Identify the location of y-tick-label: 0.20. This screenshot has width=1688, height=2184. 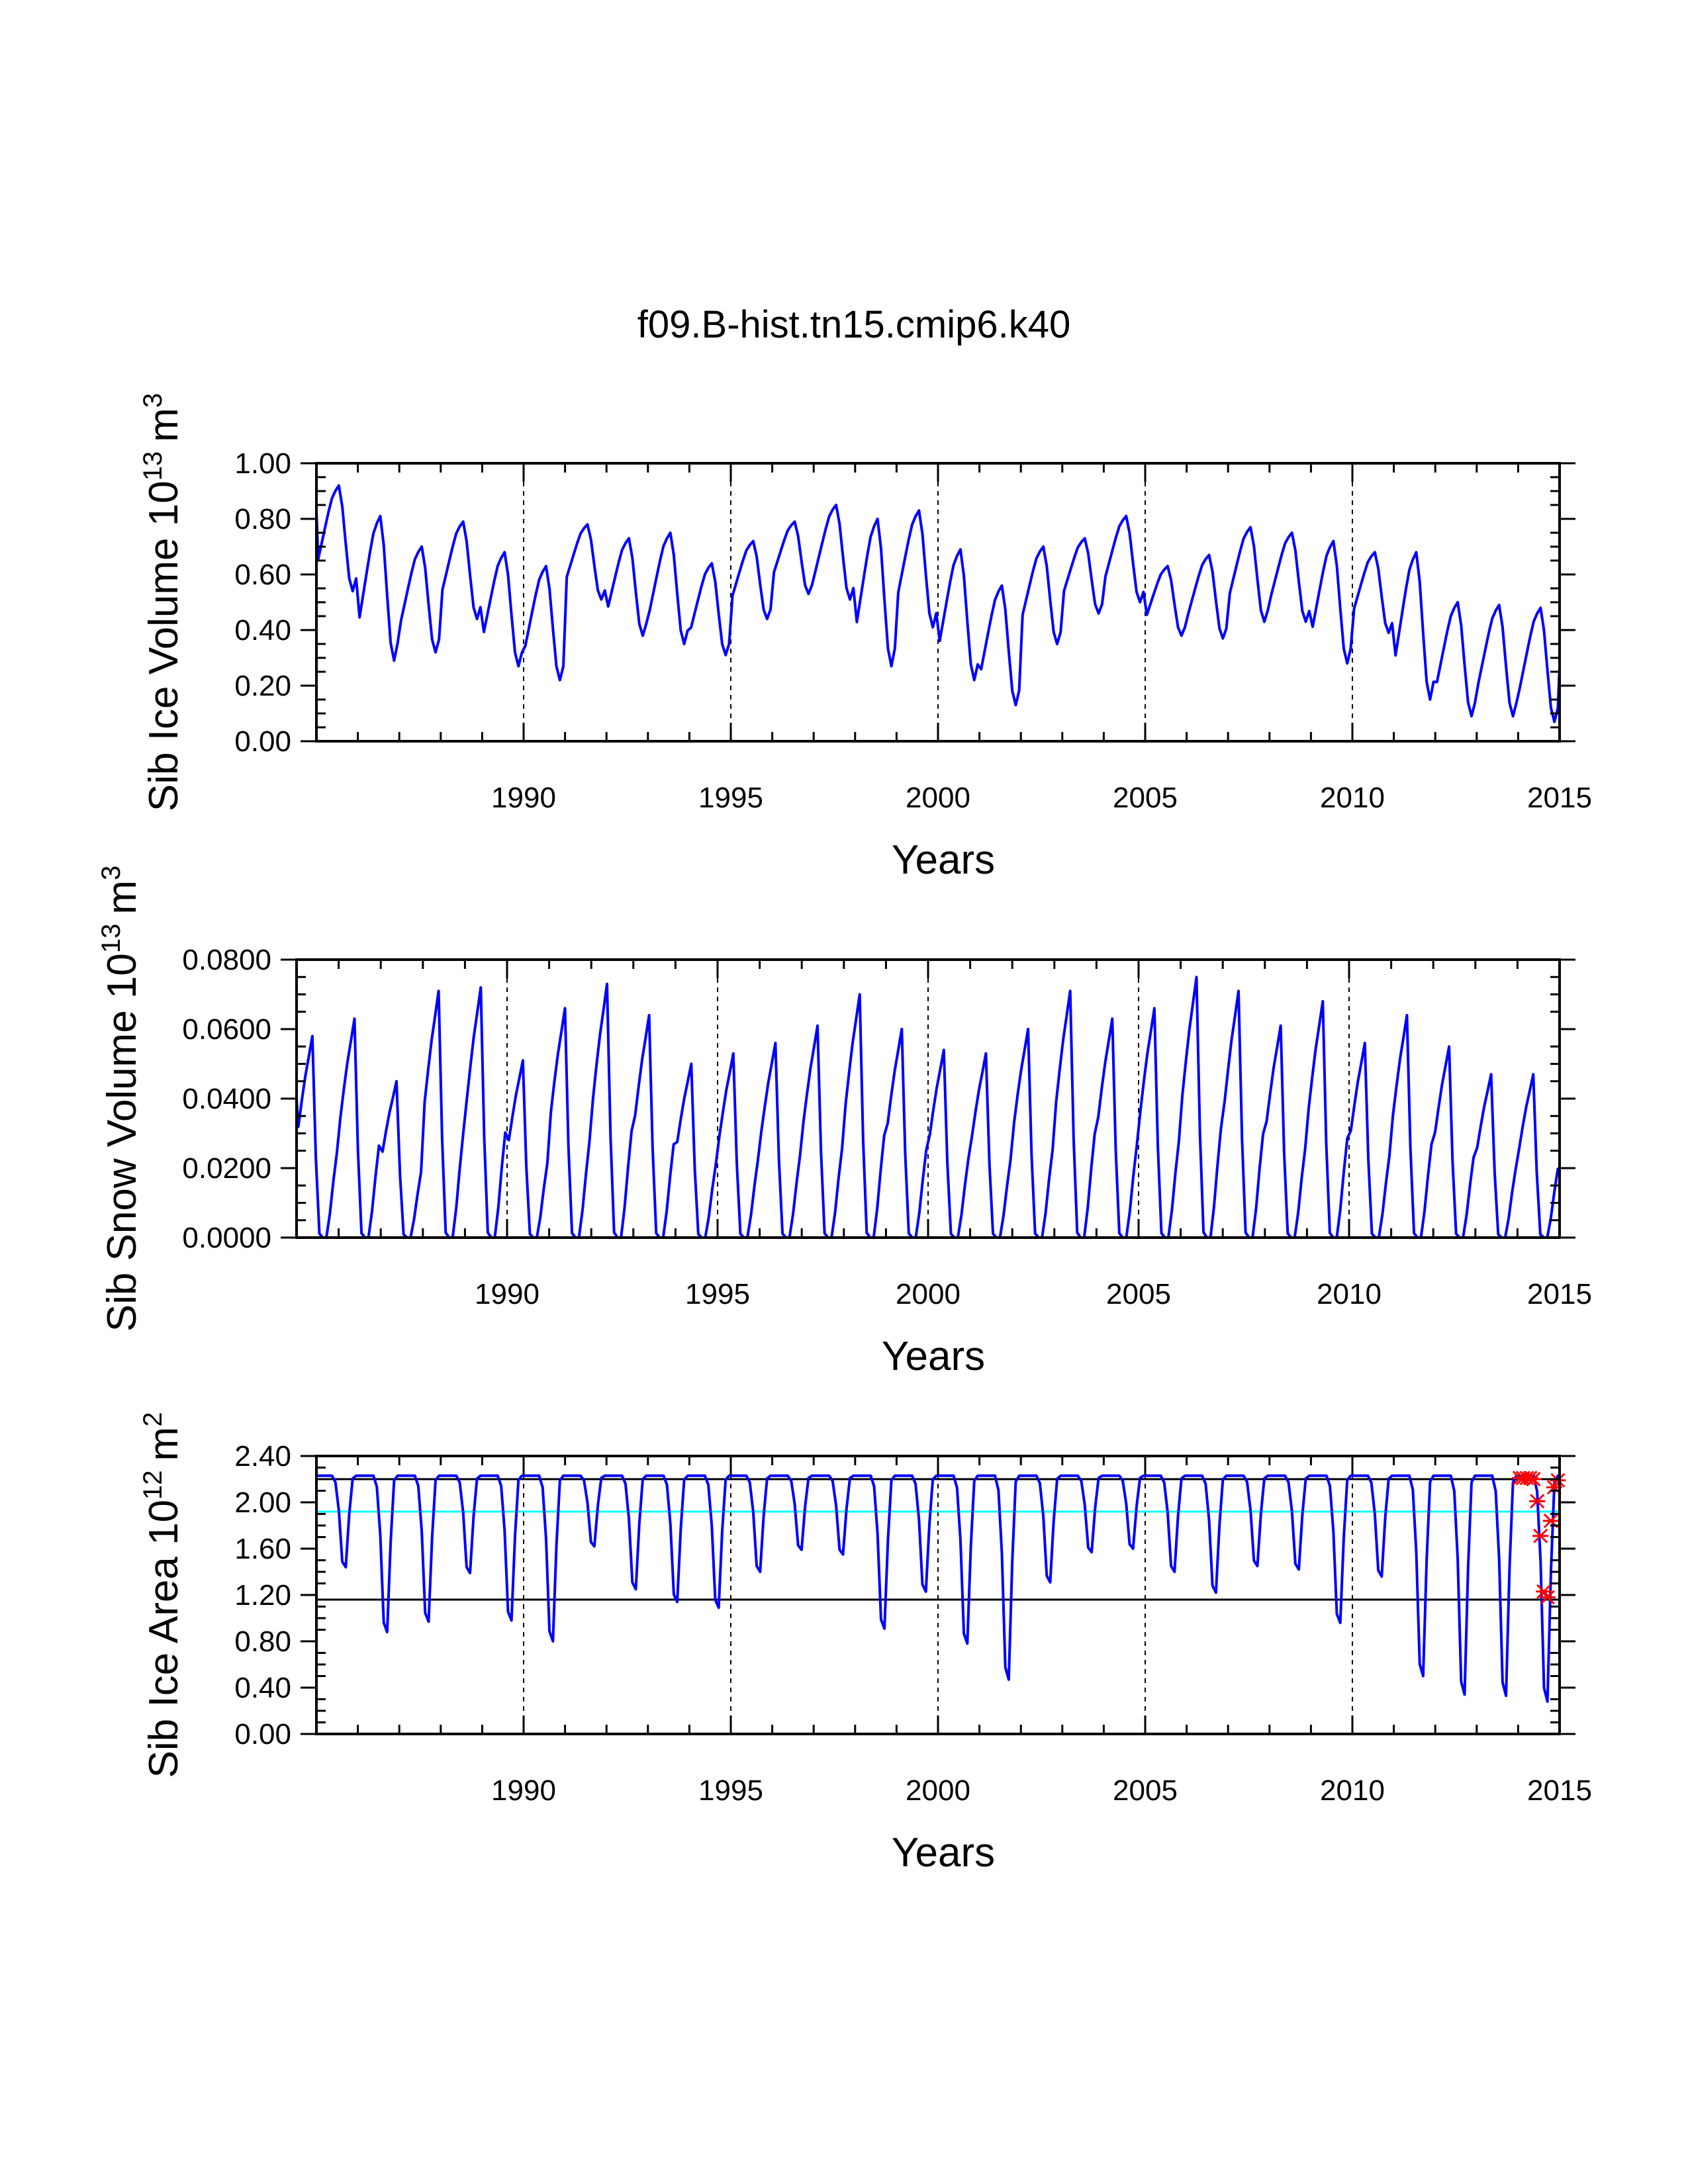
(262, 686).